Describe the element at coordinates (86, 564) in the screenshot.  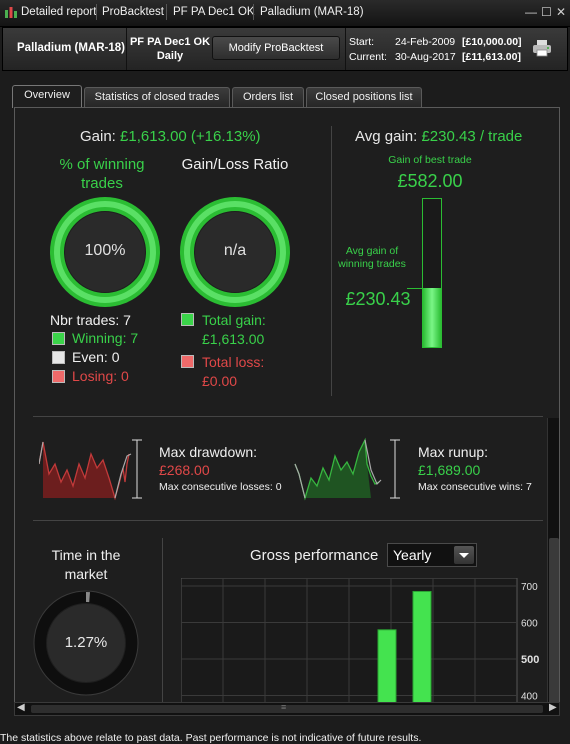
I see `time-in-market-title: Time in the market` at that location.